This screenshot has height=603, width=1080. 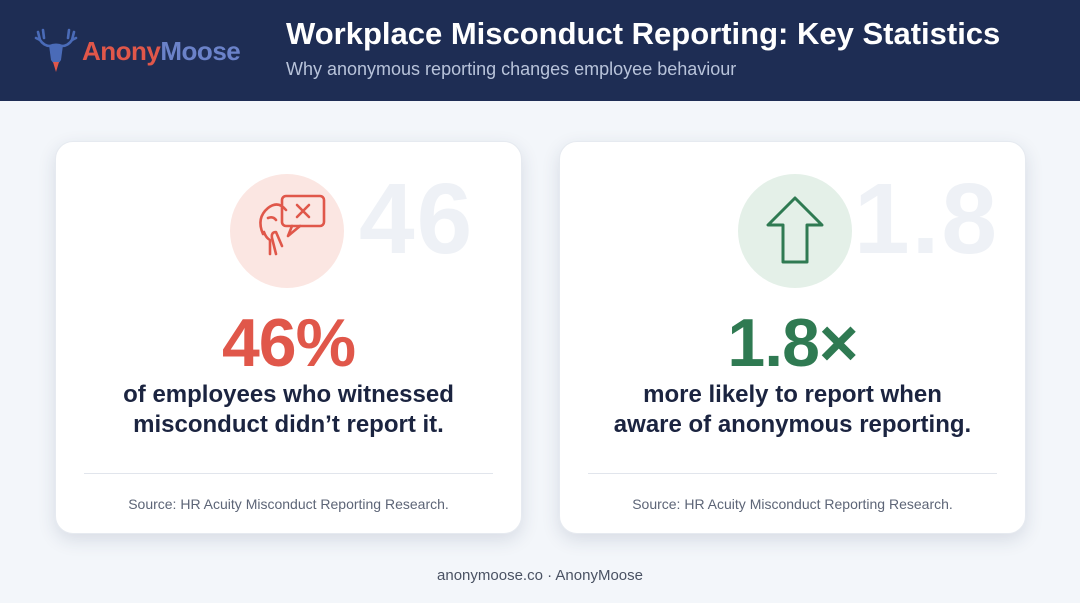 What do you see at coordinates (792, 424) in the screenshot?
I see `stat-description-line2: aware of anonymous reporting.` at bounding box center [792, 424].